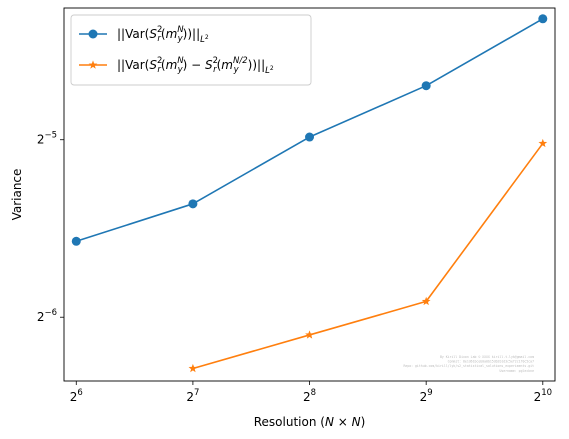 This screenshot has width=569, height=439. Describe the element at coordinates (426, 396) in the screenshot. I see `x-tick-label: 29` at that location.